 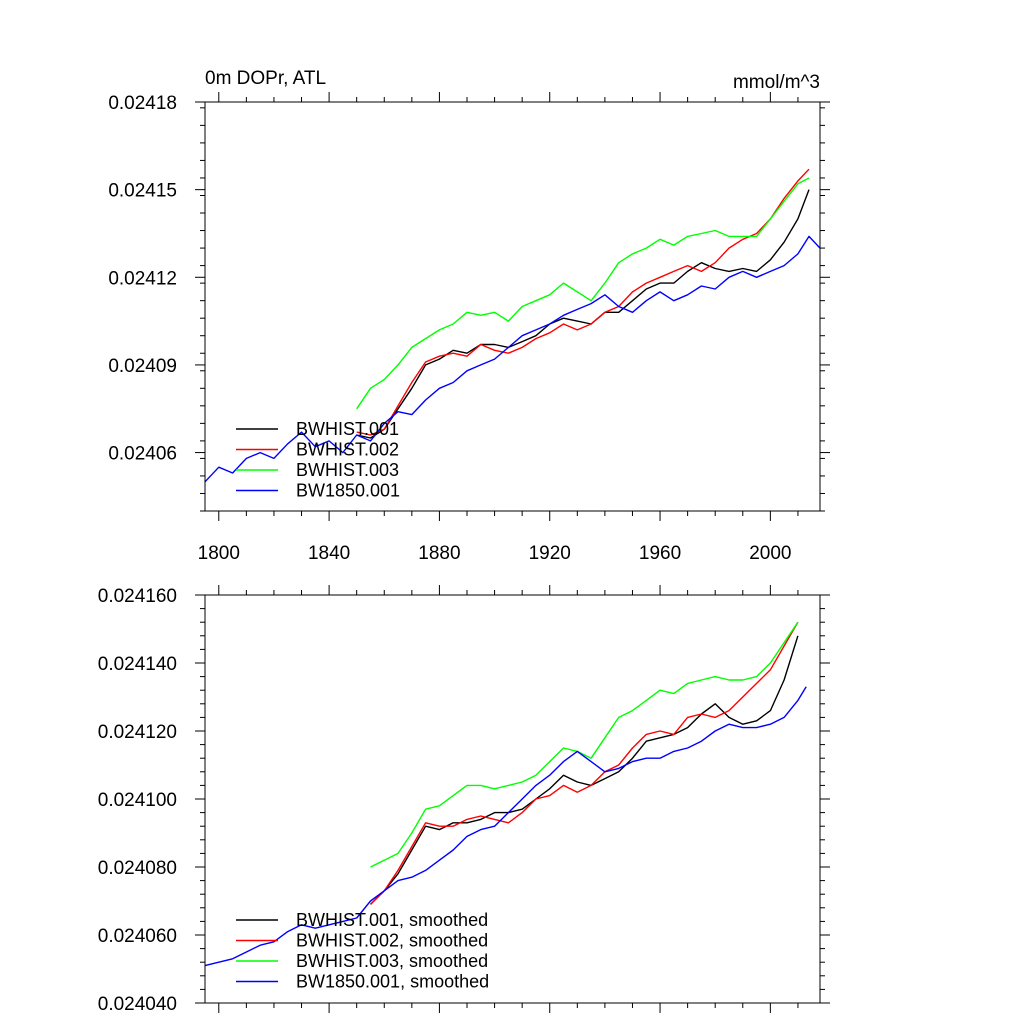 What do you see at coordinates (439, 553) in the screenshot?
I see `top-x-tick-label: 1880` at bounding box center [439, 553].